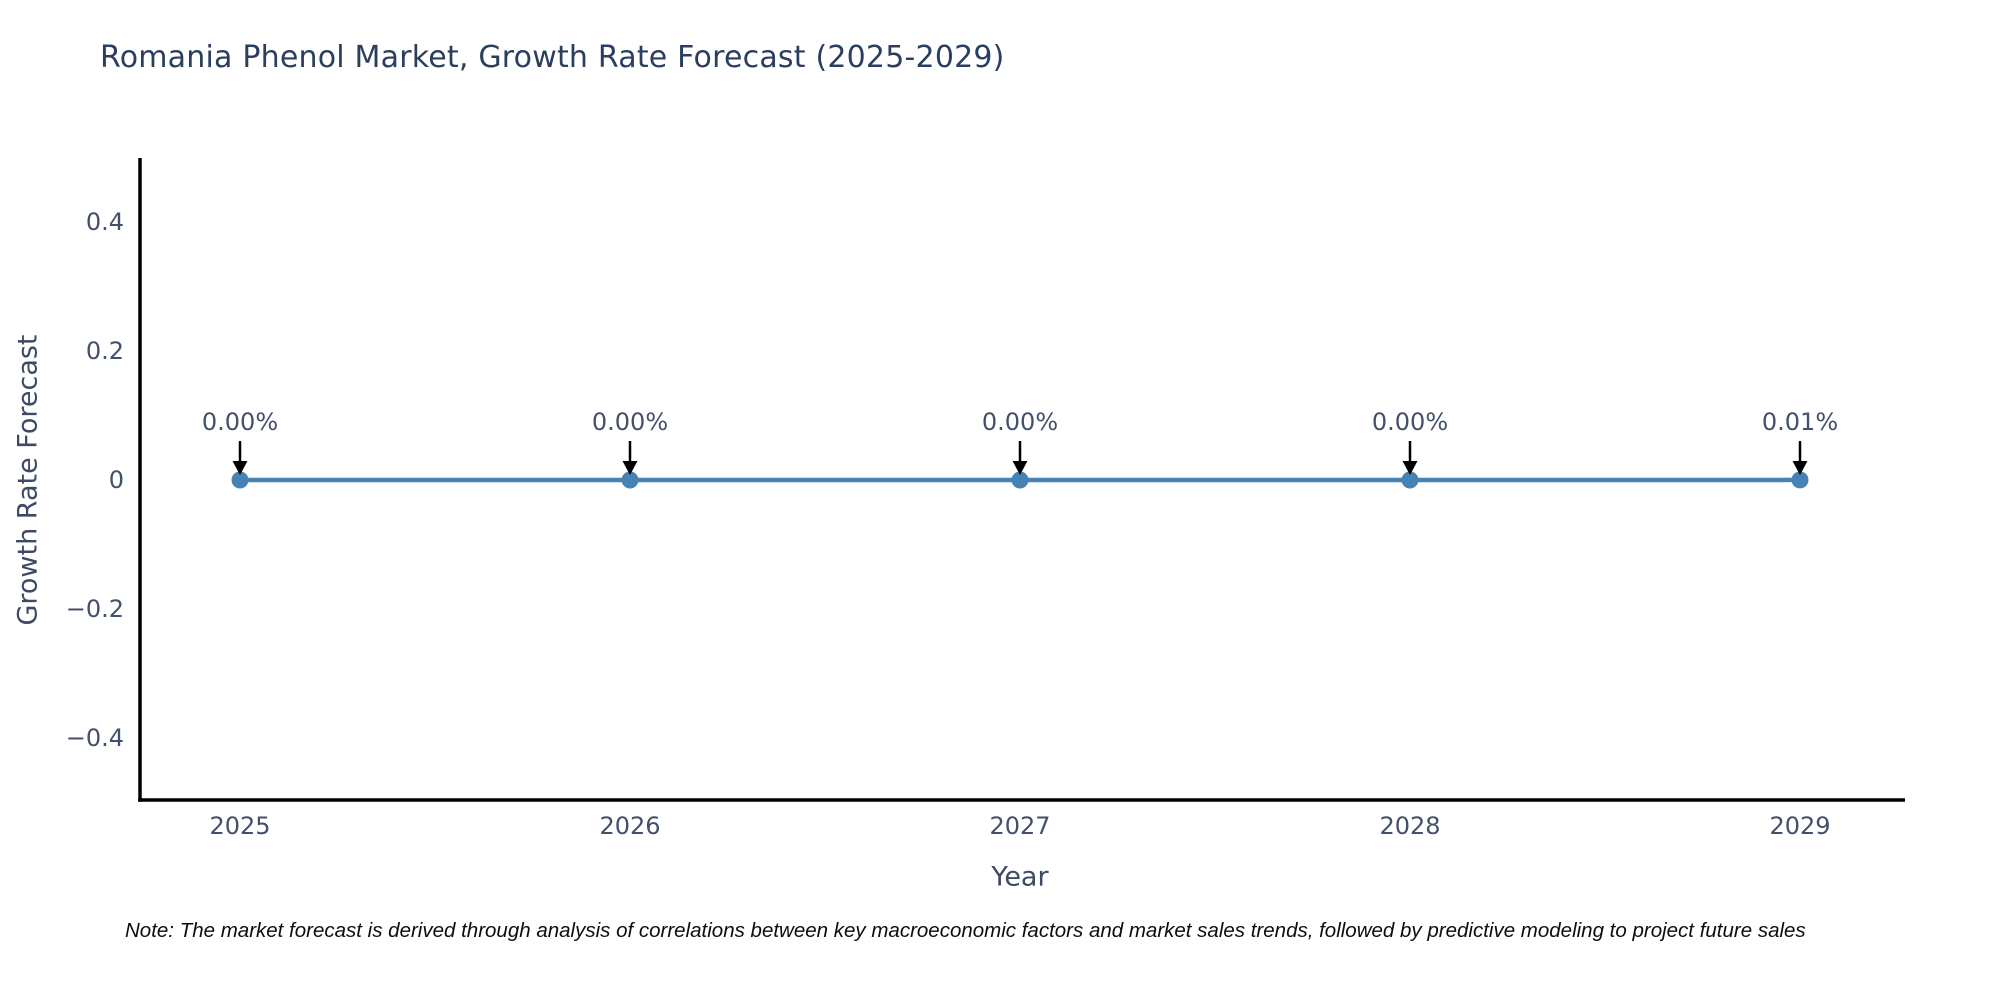 This screenshot has width=2000, height=1000. I want to click on y-tick-label: −0.2, so click(95, 609).